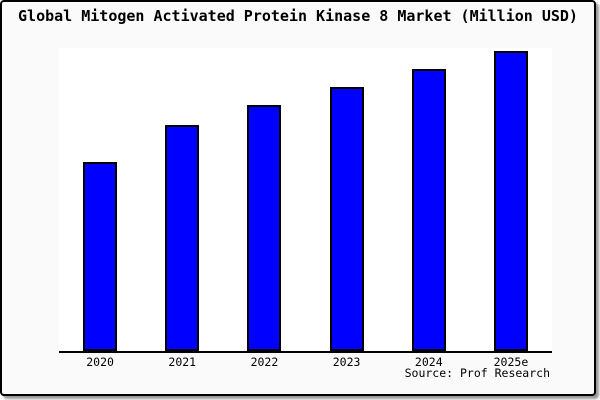  What do you see at coordinates (511, 362) in the screenshot?
I see `x-tick-label-2025e: 2025e` at bounding box center [511, 362].